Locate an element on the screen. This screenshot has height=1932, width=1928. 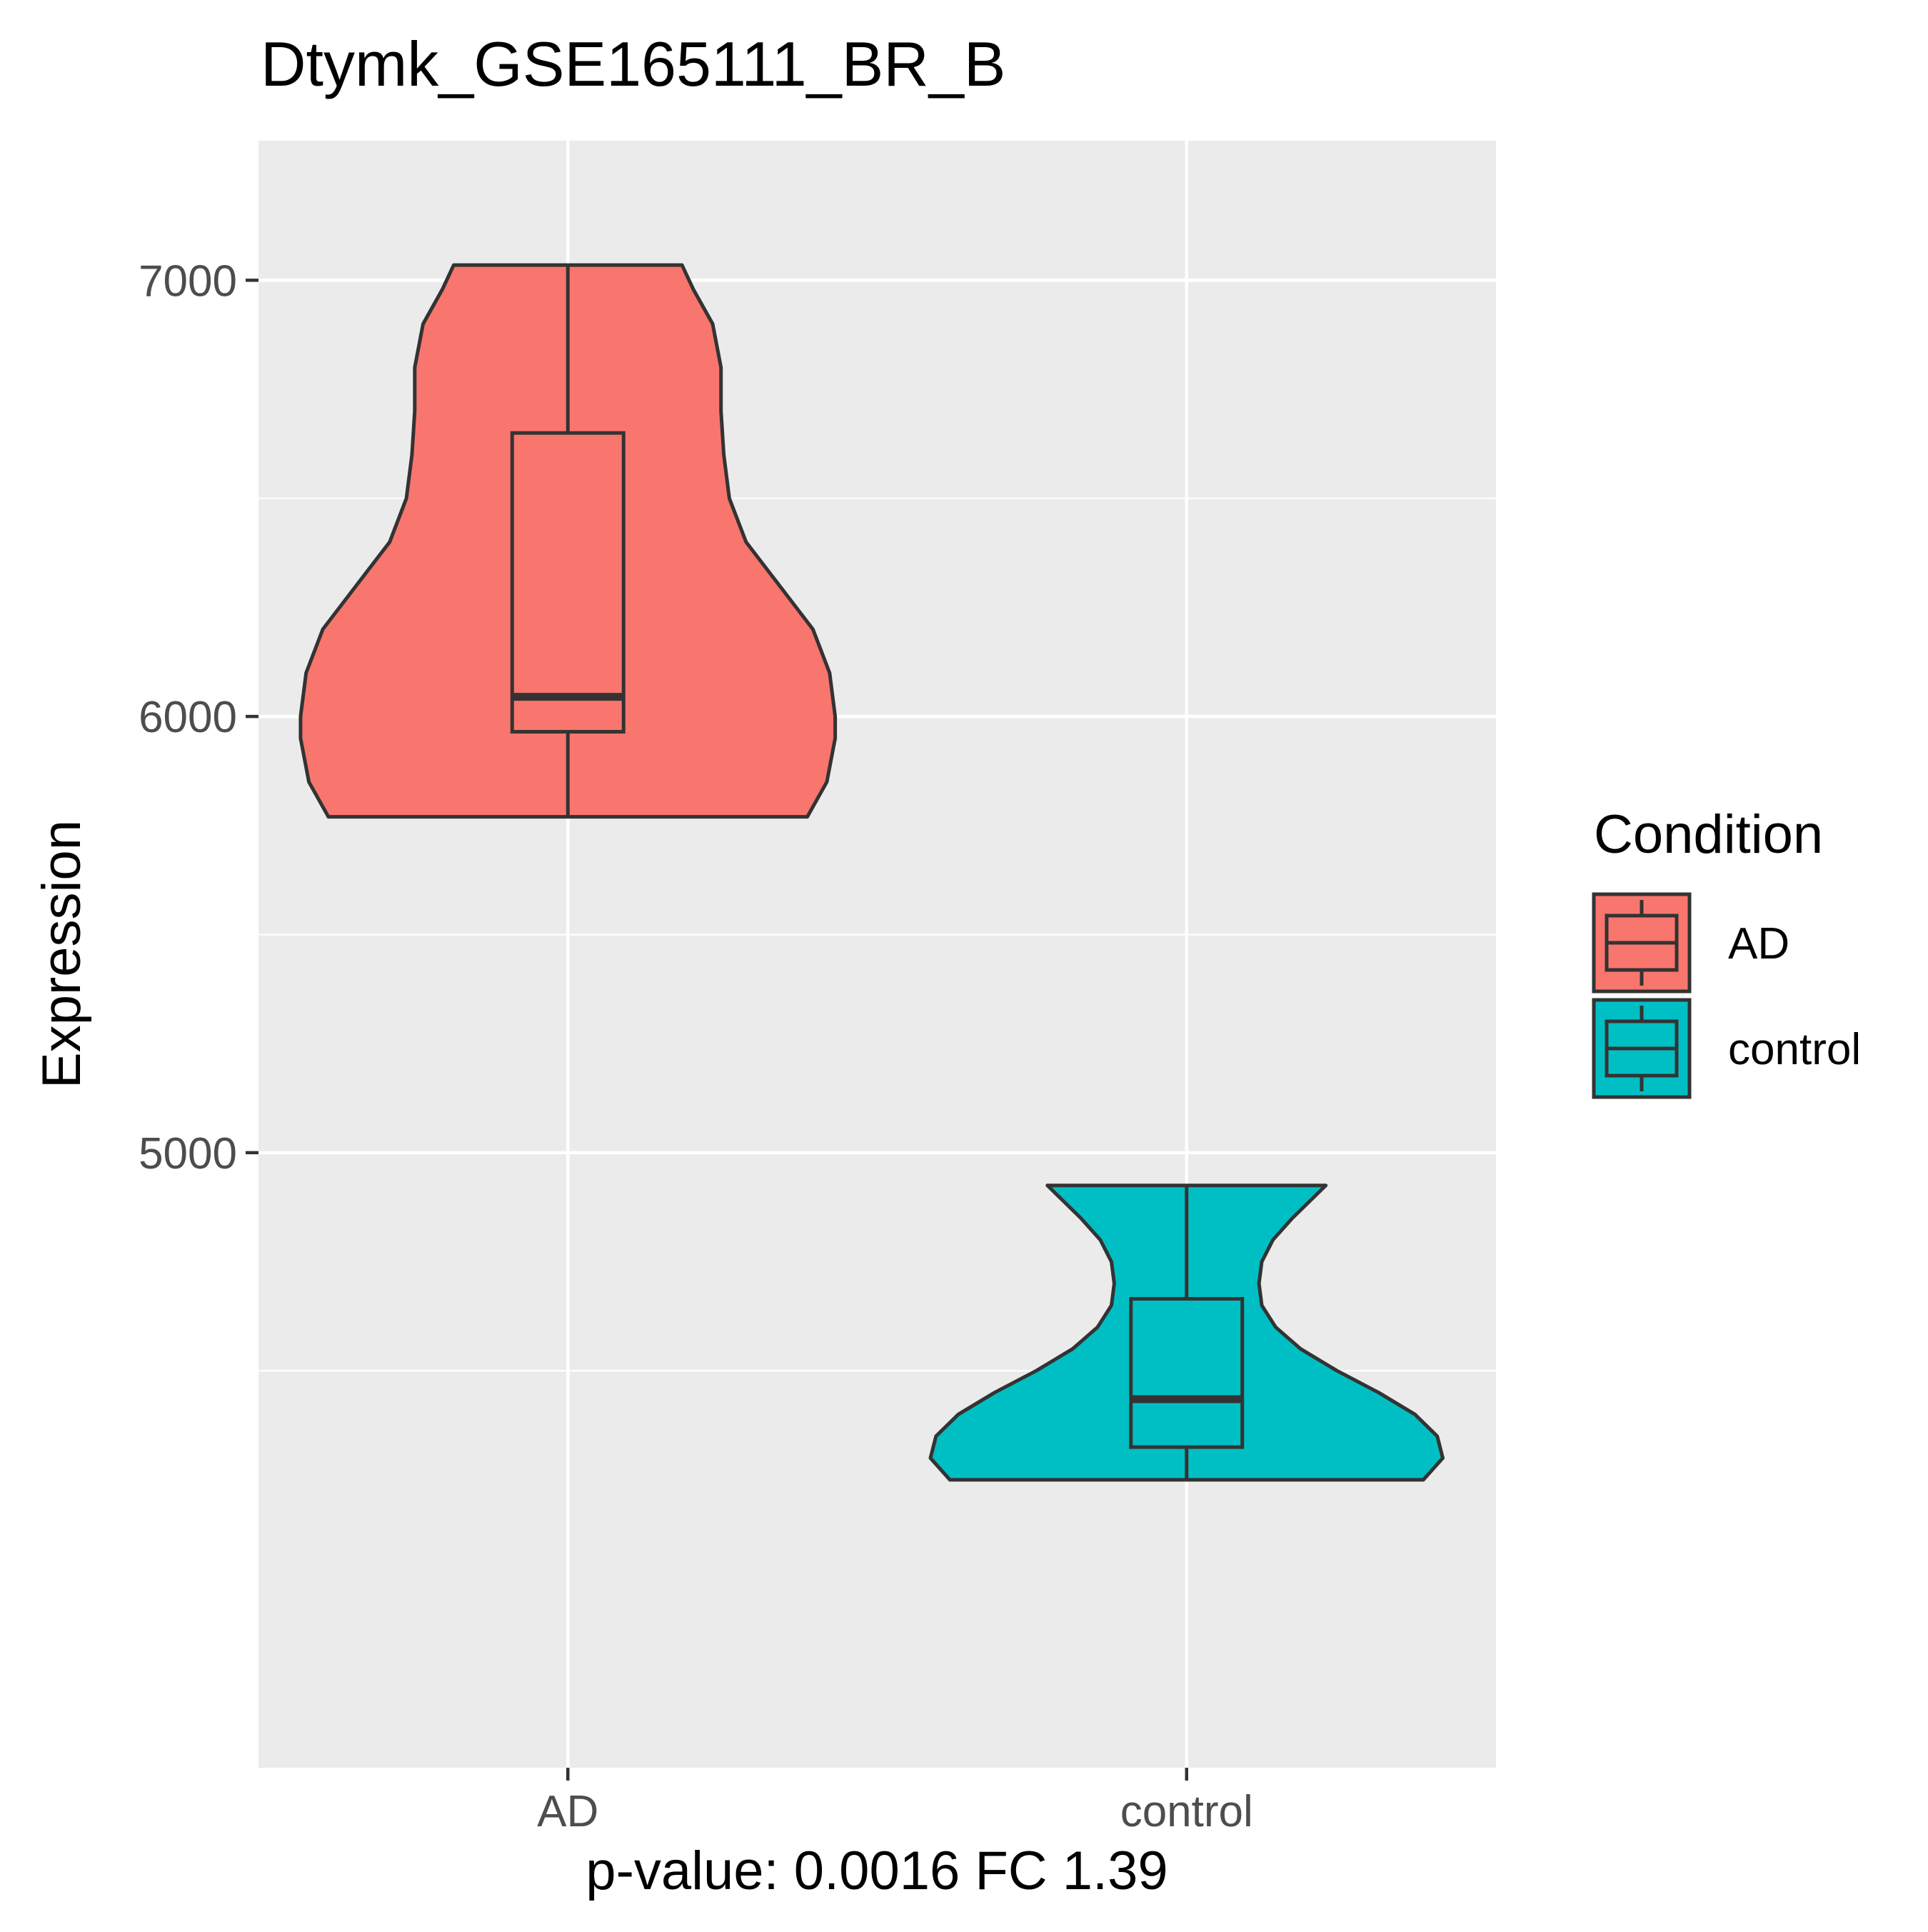
legend-item-control: control is located at coordinates (1726, 1048).